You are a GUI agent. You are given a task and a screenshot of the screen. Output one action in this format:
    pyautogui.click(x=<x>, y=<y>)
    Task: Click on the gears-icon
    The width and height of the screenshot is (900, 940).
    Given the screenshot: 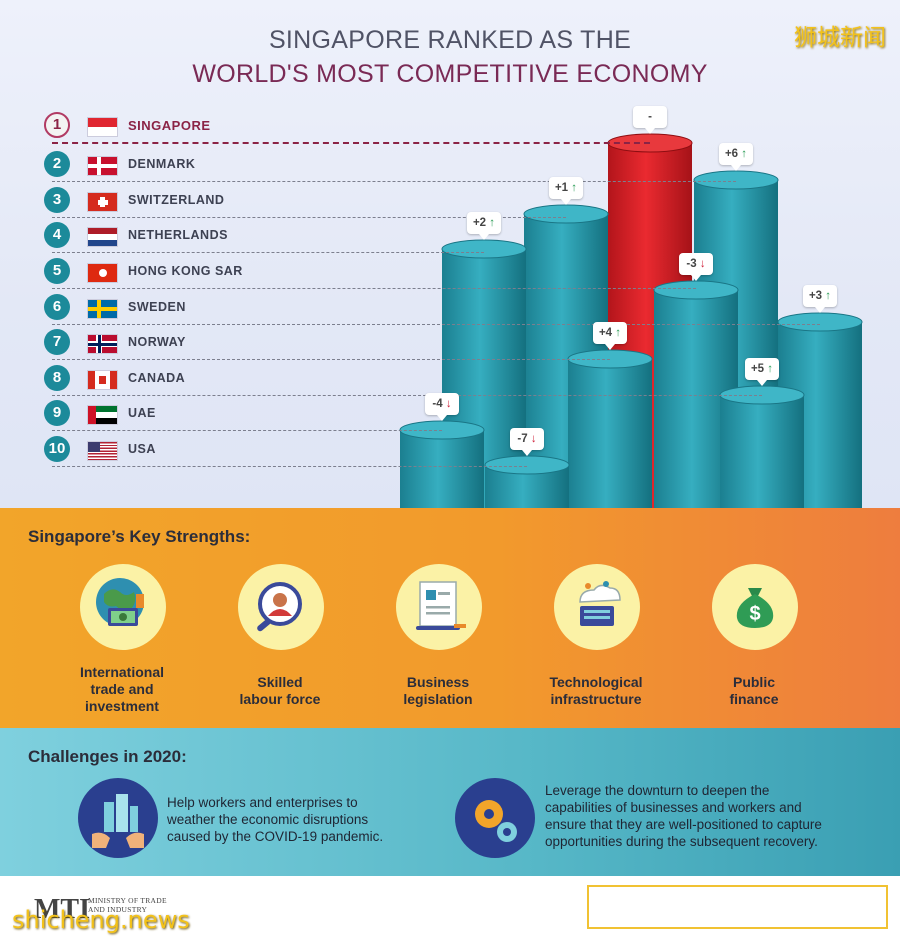 What is the action you would take?
    pyautogui.click(x=495, y=818)
    